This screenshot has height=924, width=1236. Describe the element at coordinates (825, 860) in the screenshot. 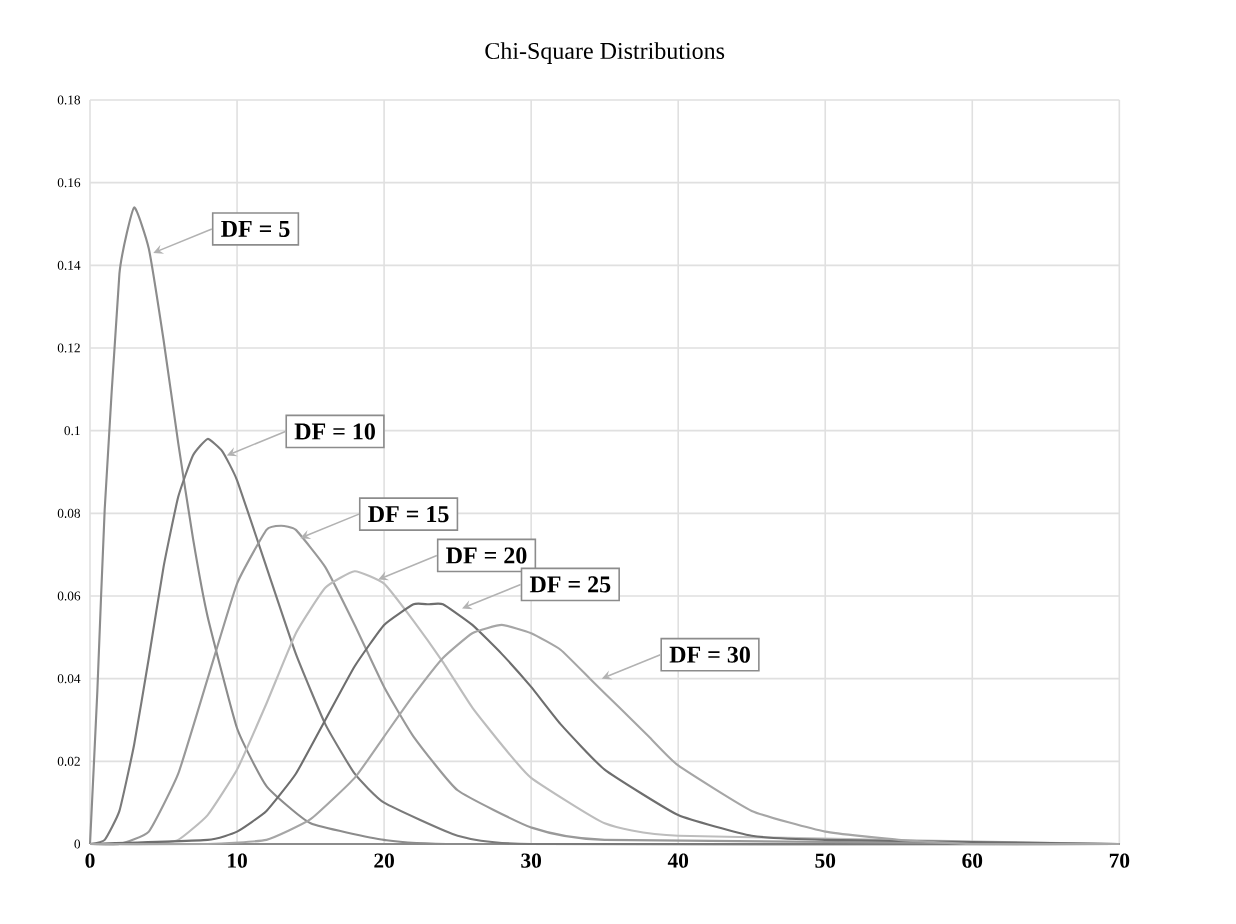

I see `x-tick-label: 50` at that location.